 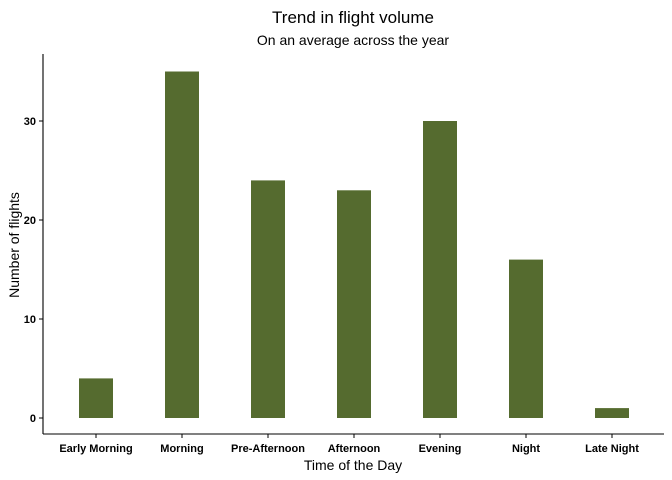 I want to click on bar-late-night, so click(x=612, y=413).